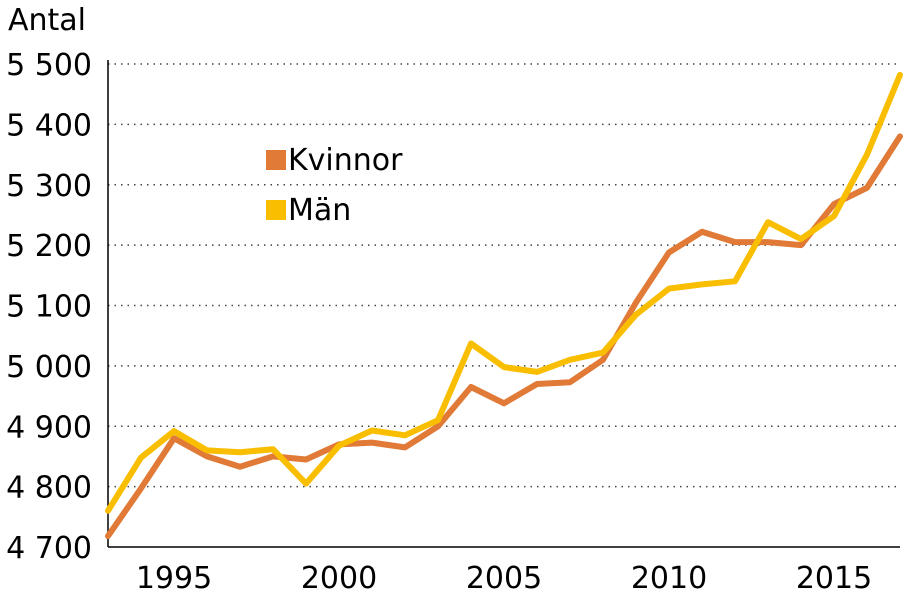  I want to click on legend-label-kvinnor: Kvinnor, so click(345, 160).